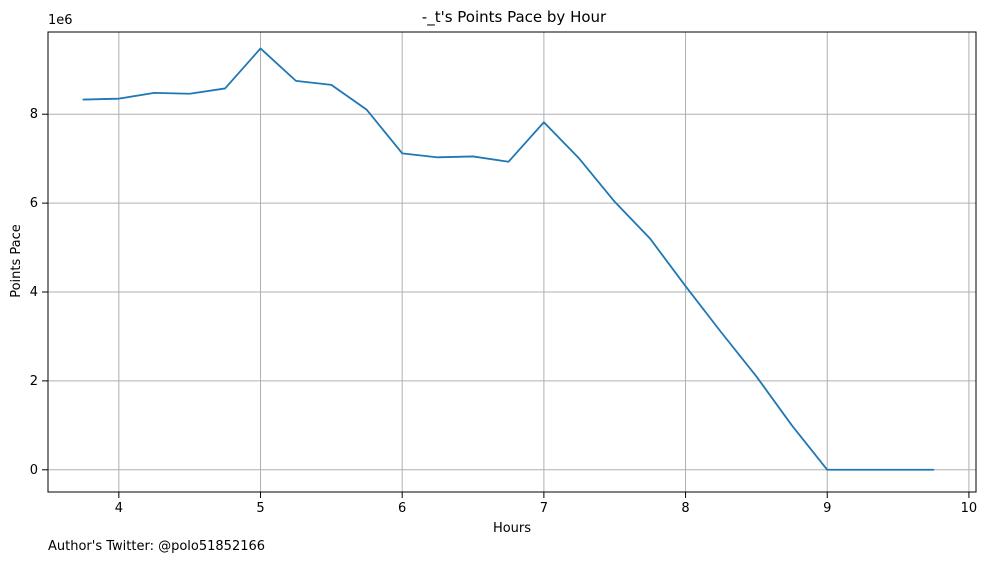  What do you see at coordinates (156, 546) in the screenshot?
I see `author-twitter-note: Author's Twitter: @polo51852166` at bounding box center [156, 546].